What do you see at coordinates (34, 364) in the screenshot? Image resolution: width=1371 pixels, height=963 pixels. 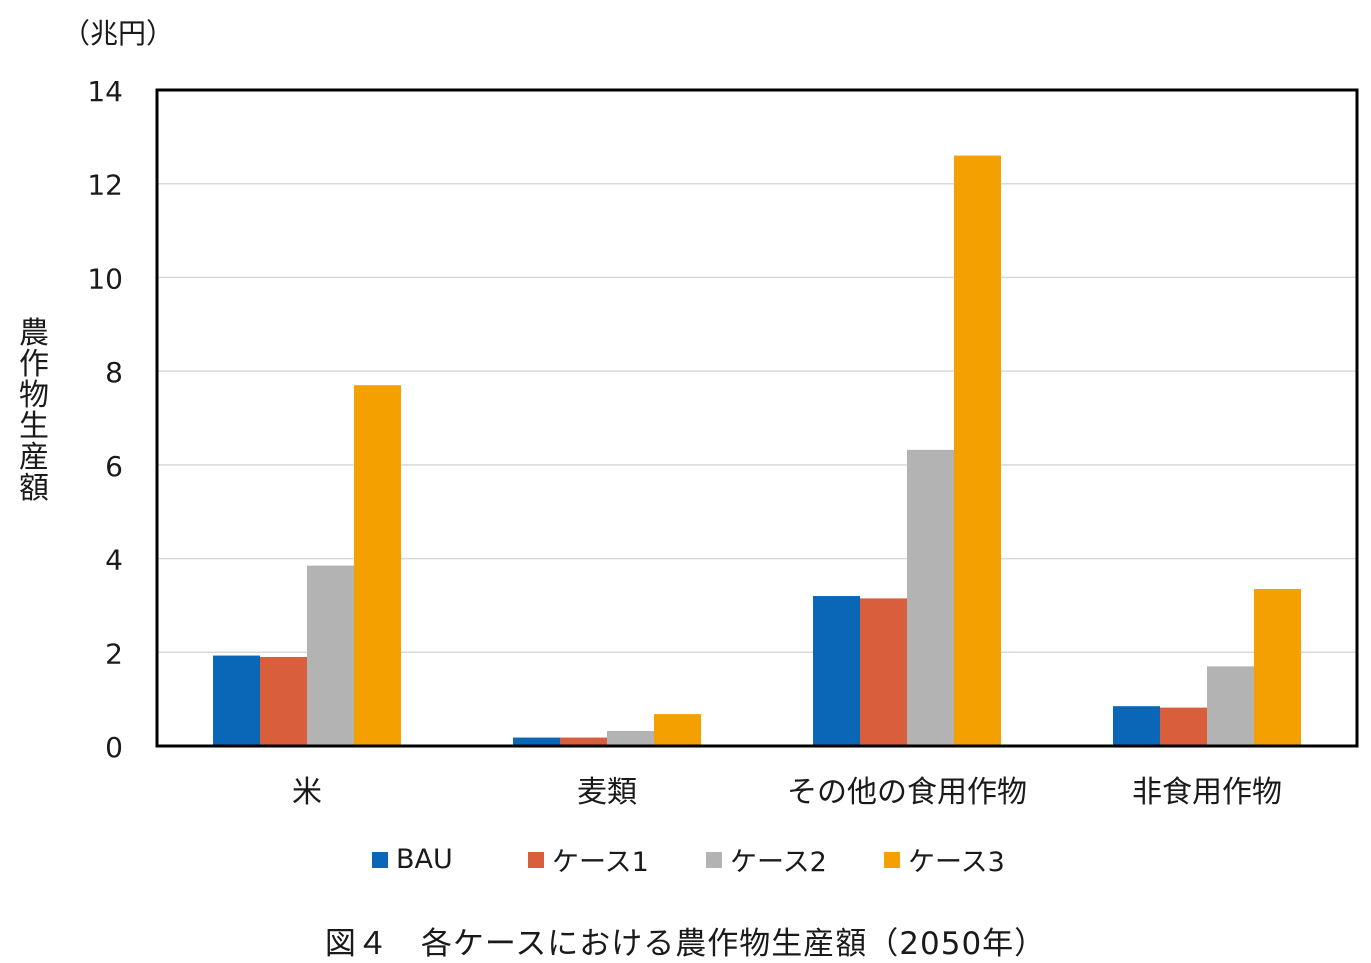 I see `y-axis-label-char-1: 作` at bounding box center [34, 364].